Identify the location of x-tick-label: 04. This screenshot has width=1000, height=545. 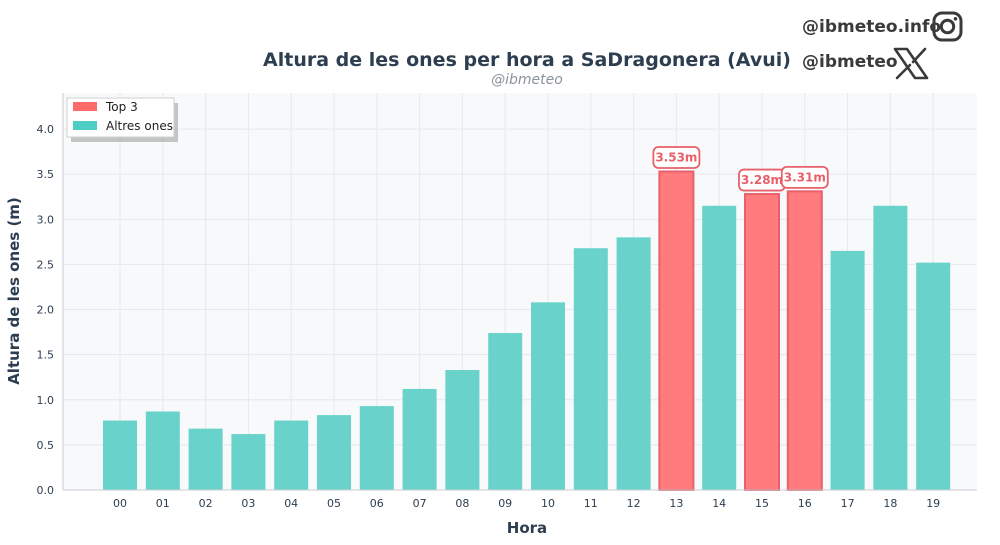
(291, 503).